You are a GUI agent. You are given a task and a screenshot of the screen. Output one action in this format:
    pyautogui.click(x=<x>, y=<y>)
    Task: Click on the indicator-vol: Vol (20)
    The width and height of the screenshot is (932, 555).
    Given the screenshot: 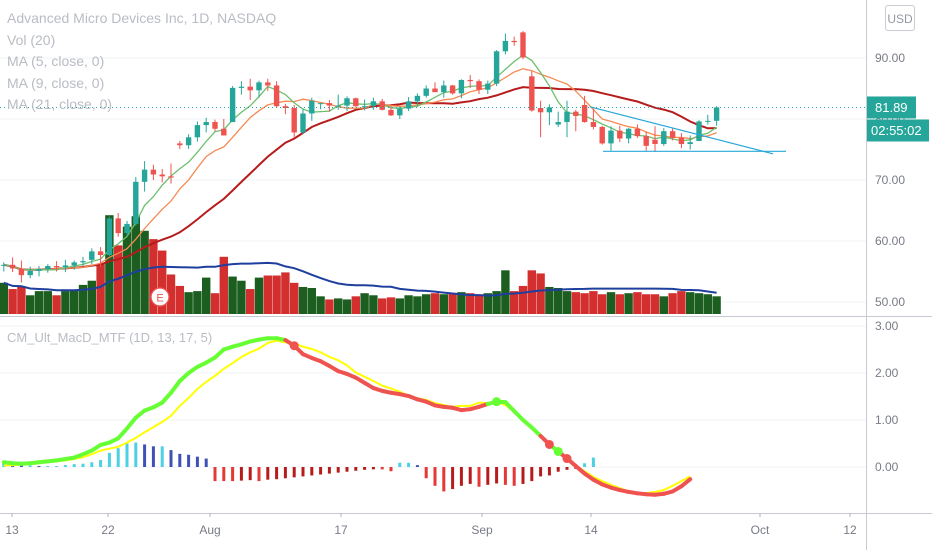 What is the action you would take?
    pyautogui.click(x=141, y=41)
    